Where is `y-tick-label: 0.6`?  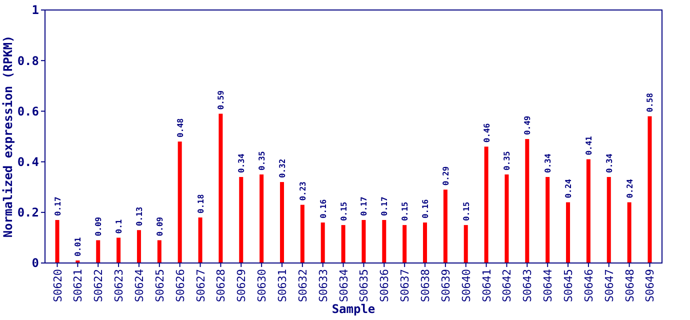 y-tick-label: 0.6 is located at coordinates (28, 111).